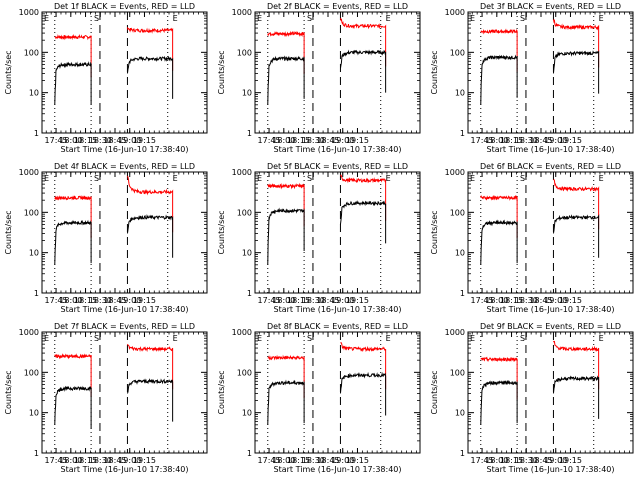 This screenshot has height=480, width=640. I want to click on panel-title: Det 3f BLACK = Events, RED = LLD, so click(550, 6).